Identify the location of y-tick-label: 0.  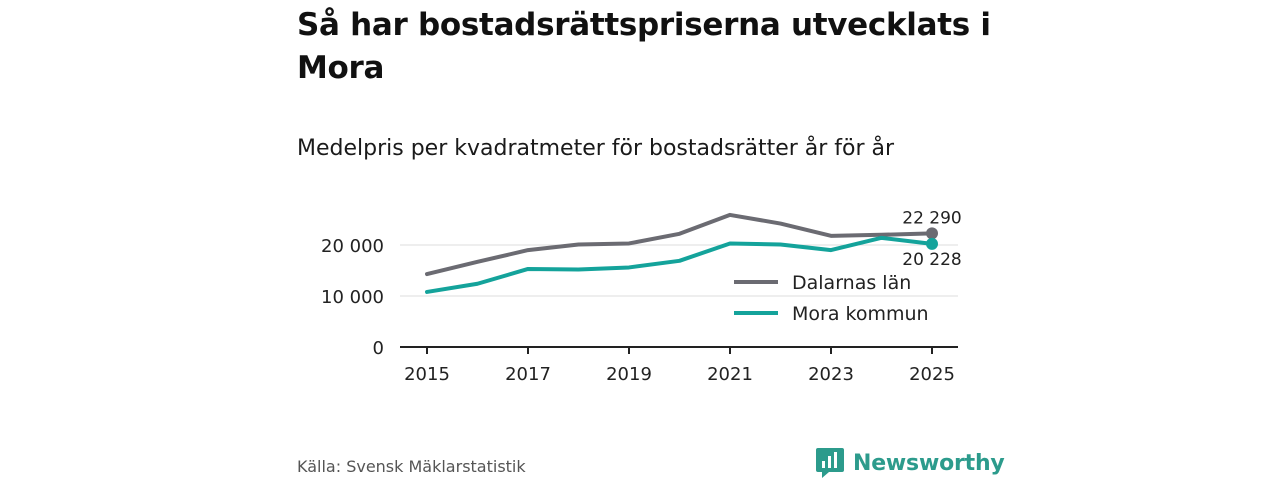
(378, 348).